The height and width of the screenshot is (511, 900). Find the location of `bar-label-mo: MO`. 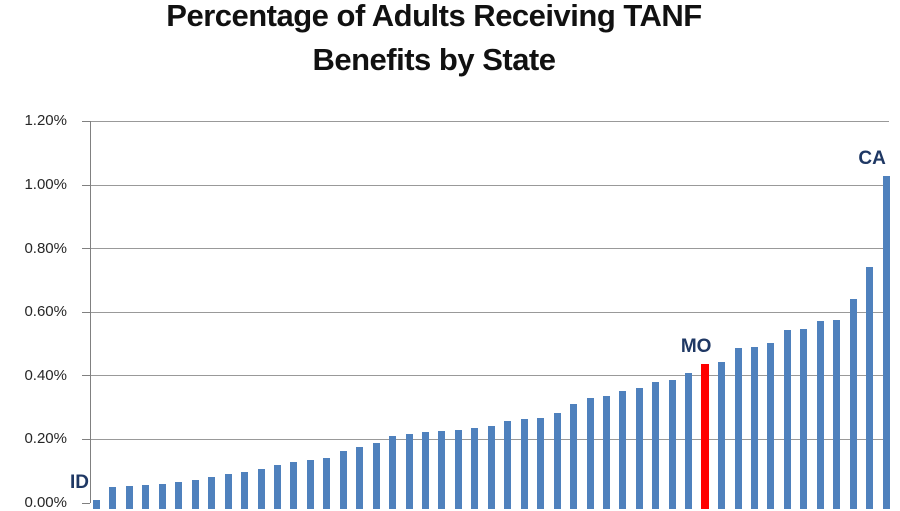

bar-label-mo: MO is located at coordinates (696, 347).